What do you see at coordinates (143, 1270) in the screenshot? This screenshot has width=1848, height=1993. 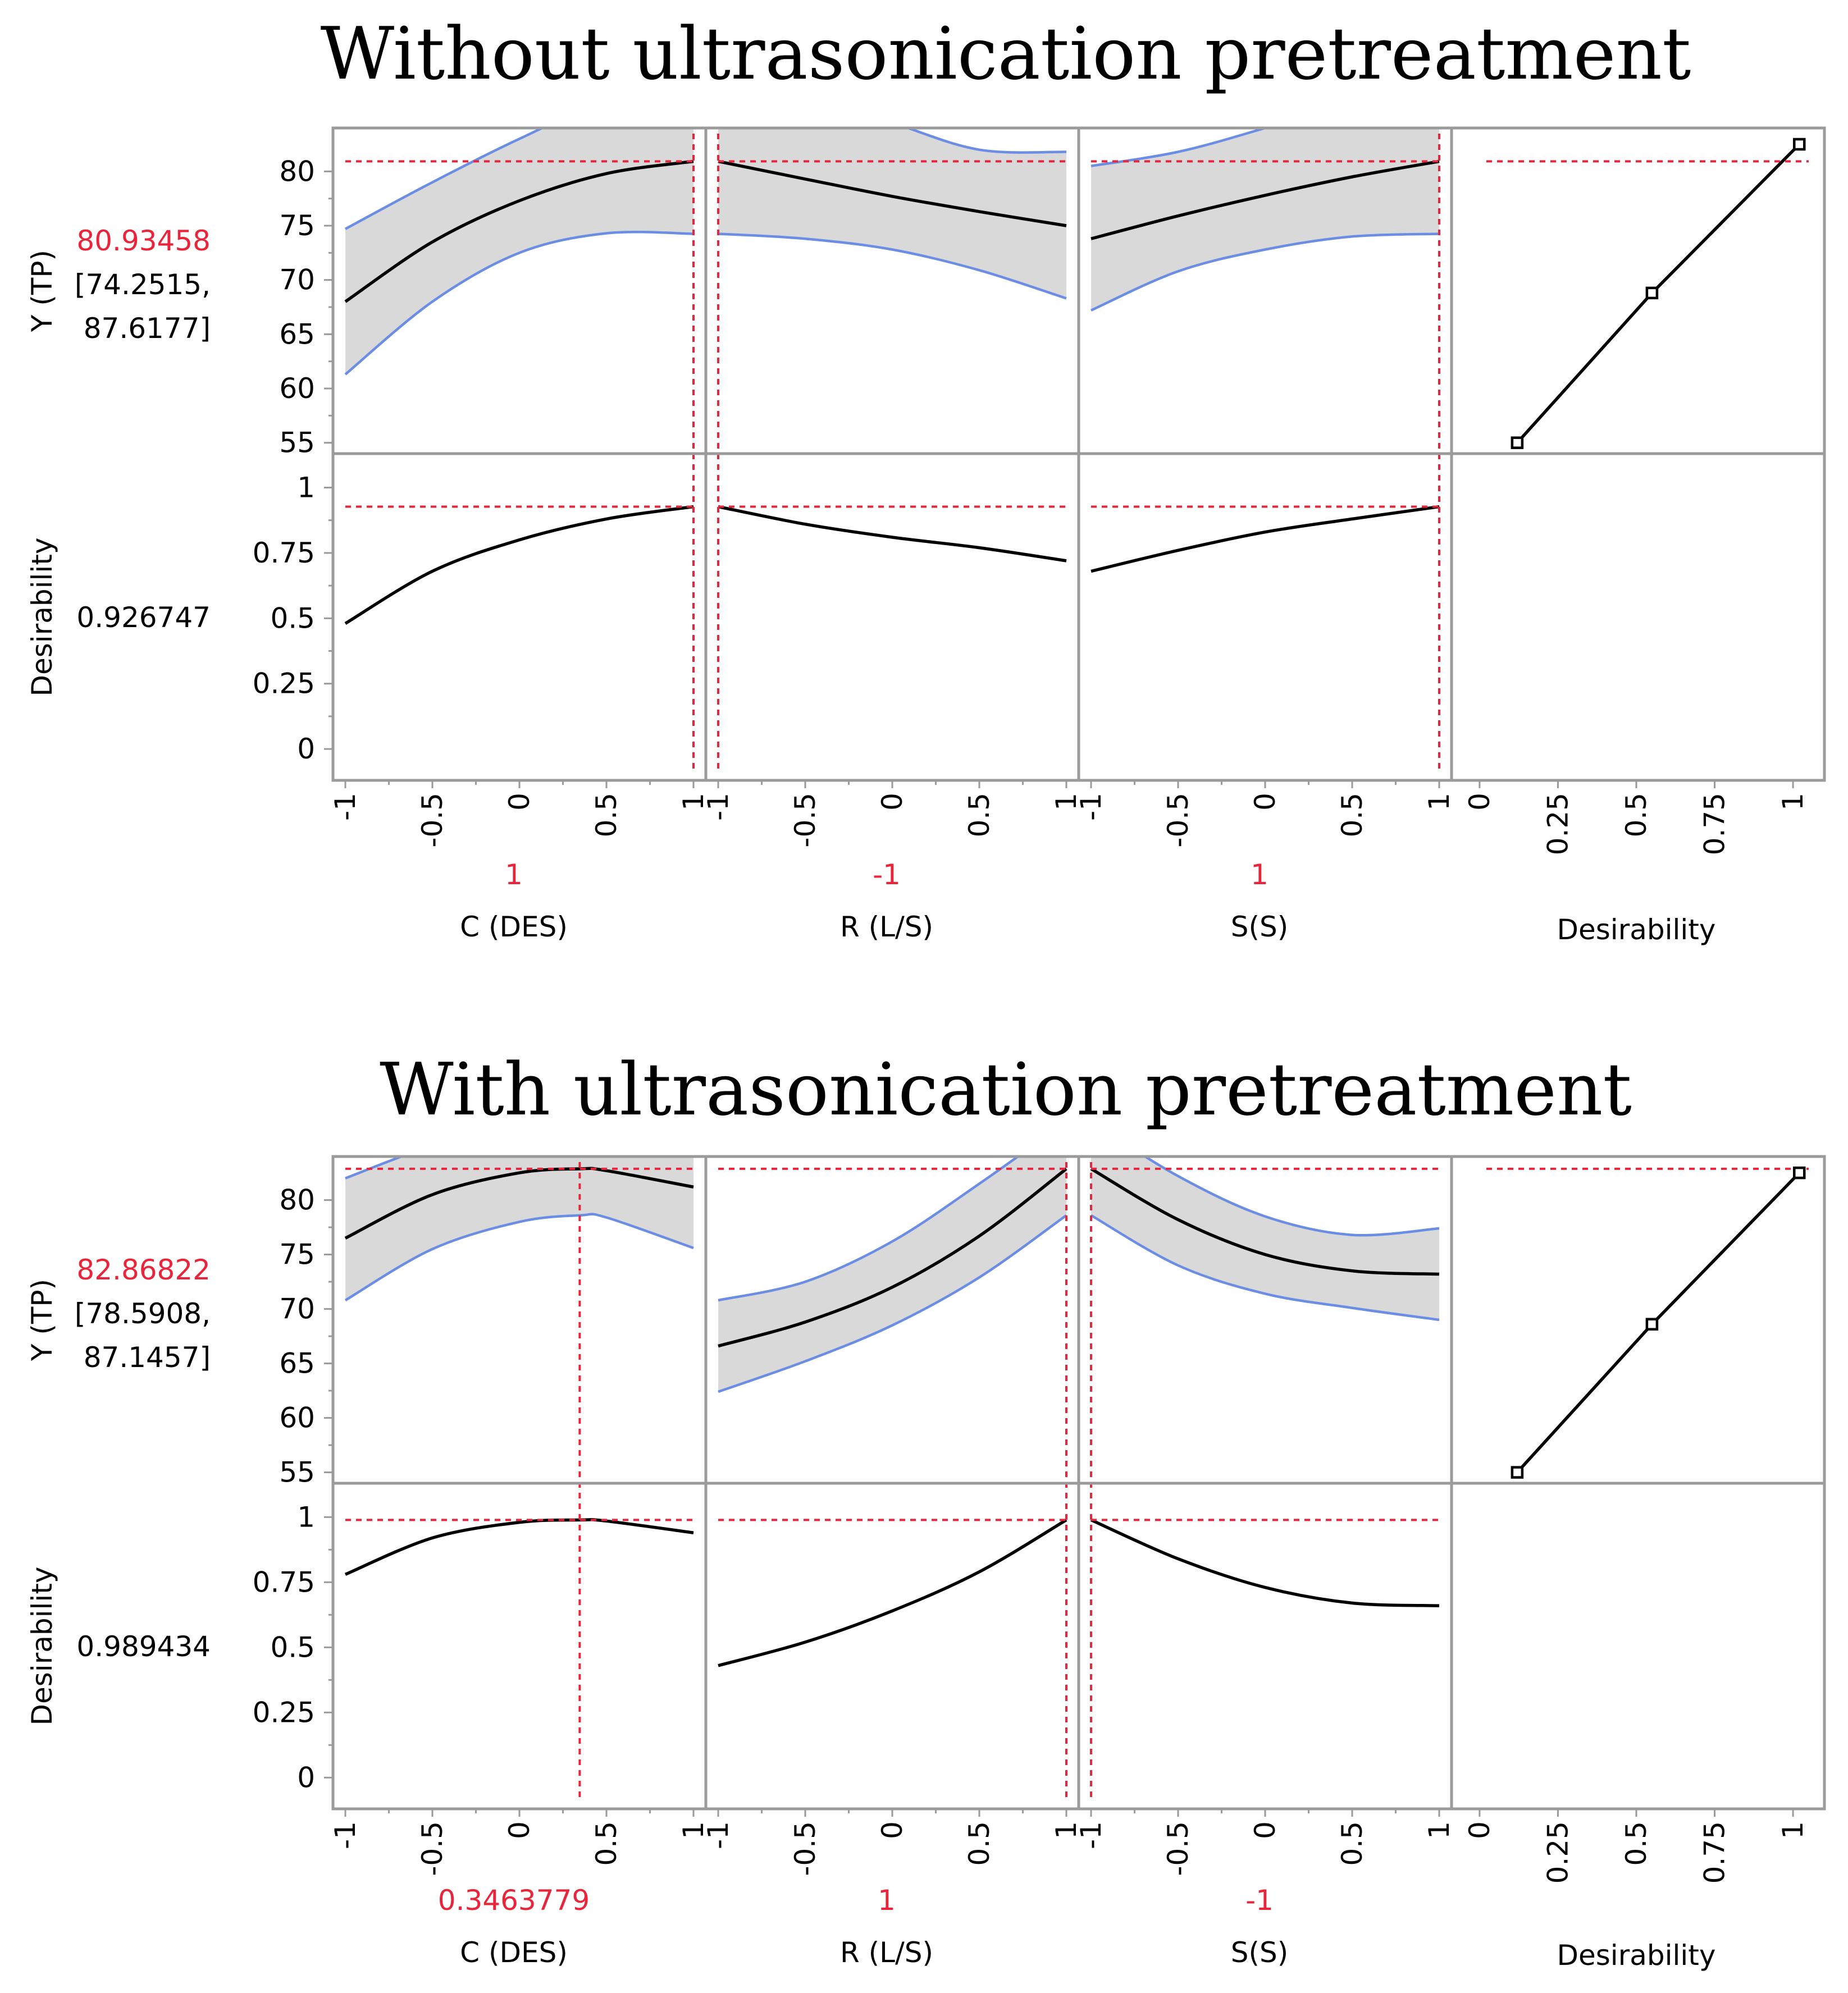 I see `response-predicted-value: 82.86822` at bounding box center [143, 1270].